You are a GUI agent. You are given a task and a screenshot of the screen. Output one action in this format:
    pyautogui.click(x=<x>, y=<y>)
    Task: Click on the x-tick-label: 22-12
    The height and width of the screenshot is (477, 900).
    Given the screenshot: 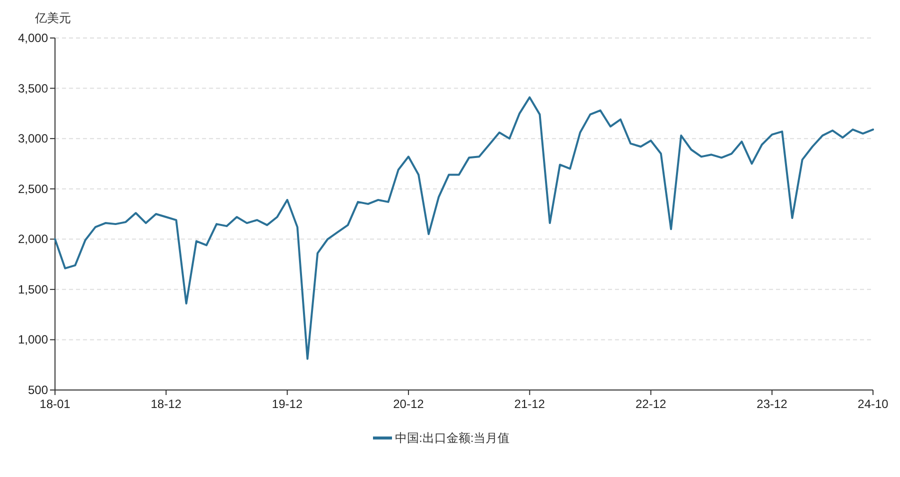 What is the action you would take?
    pyautogui.click(x=650, y=404)
    